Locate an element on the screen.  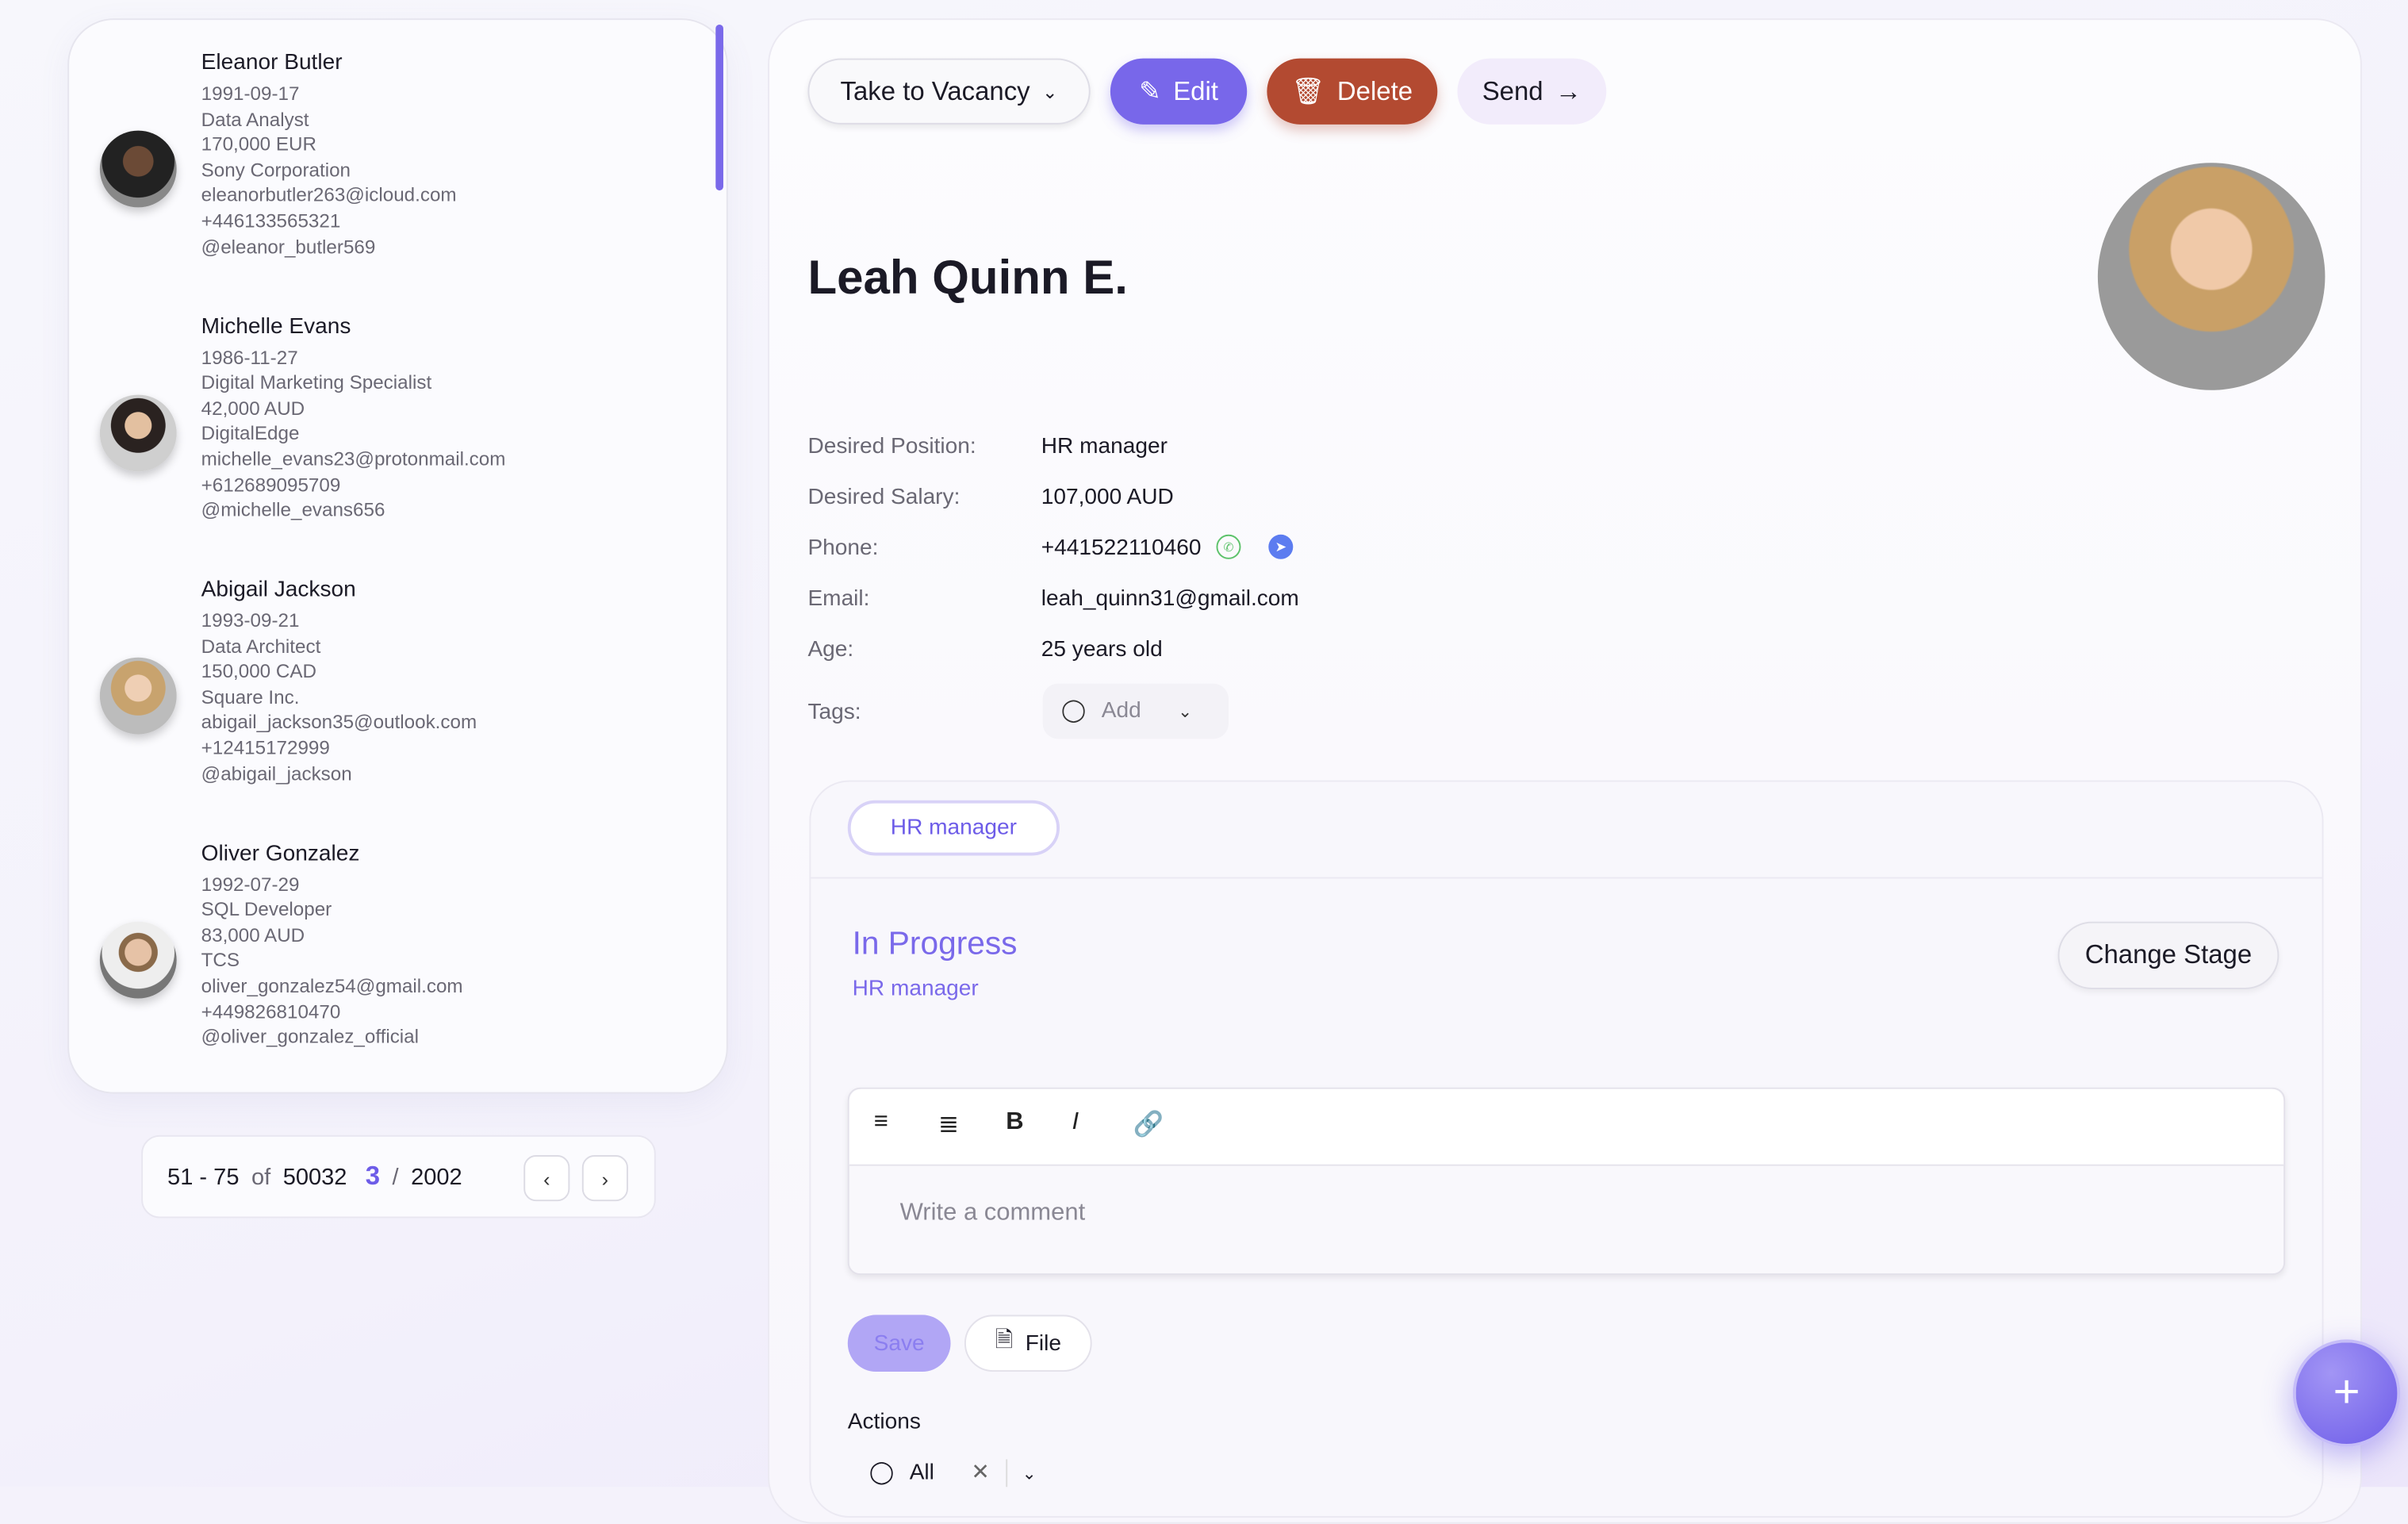
prev-page-button: ‹ is located at coordinates (546, 1179).